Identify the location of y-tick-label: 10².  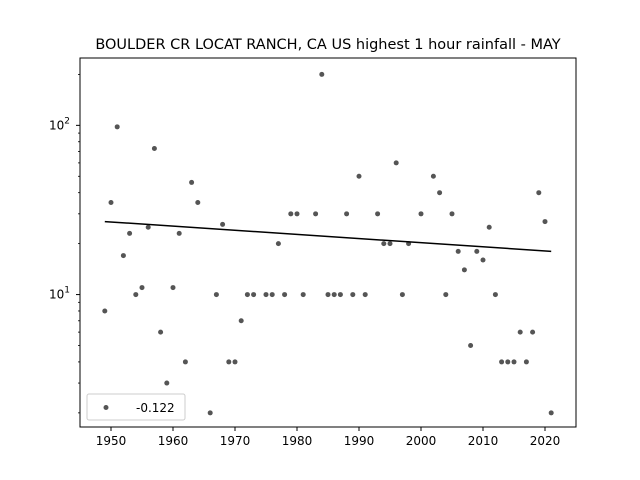
(59, 124).